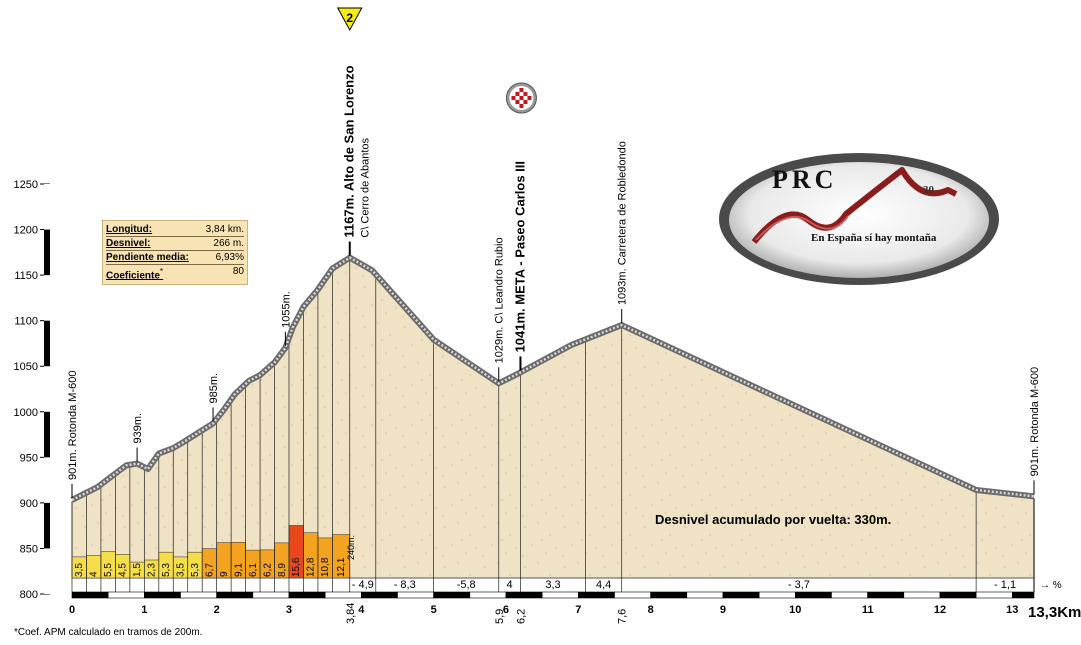 The height and width of the screenshot is (645, 1081). I want to click on gradient-label: -5,8, so click(466, 585).